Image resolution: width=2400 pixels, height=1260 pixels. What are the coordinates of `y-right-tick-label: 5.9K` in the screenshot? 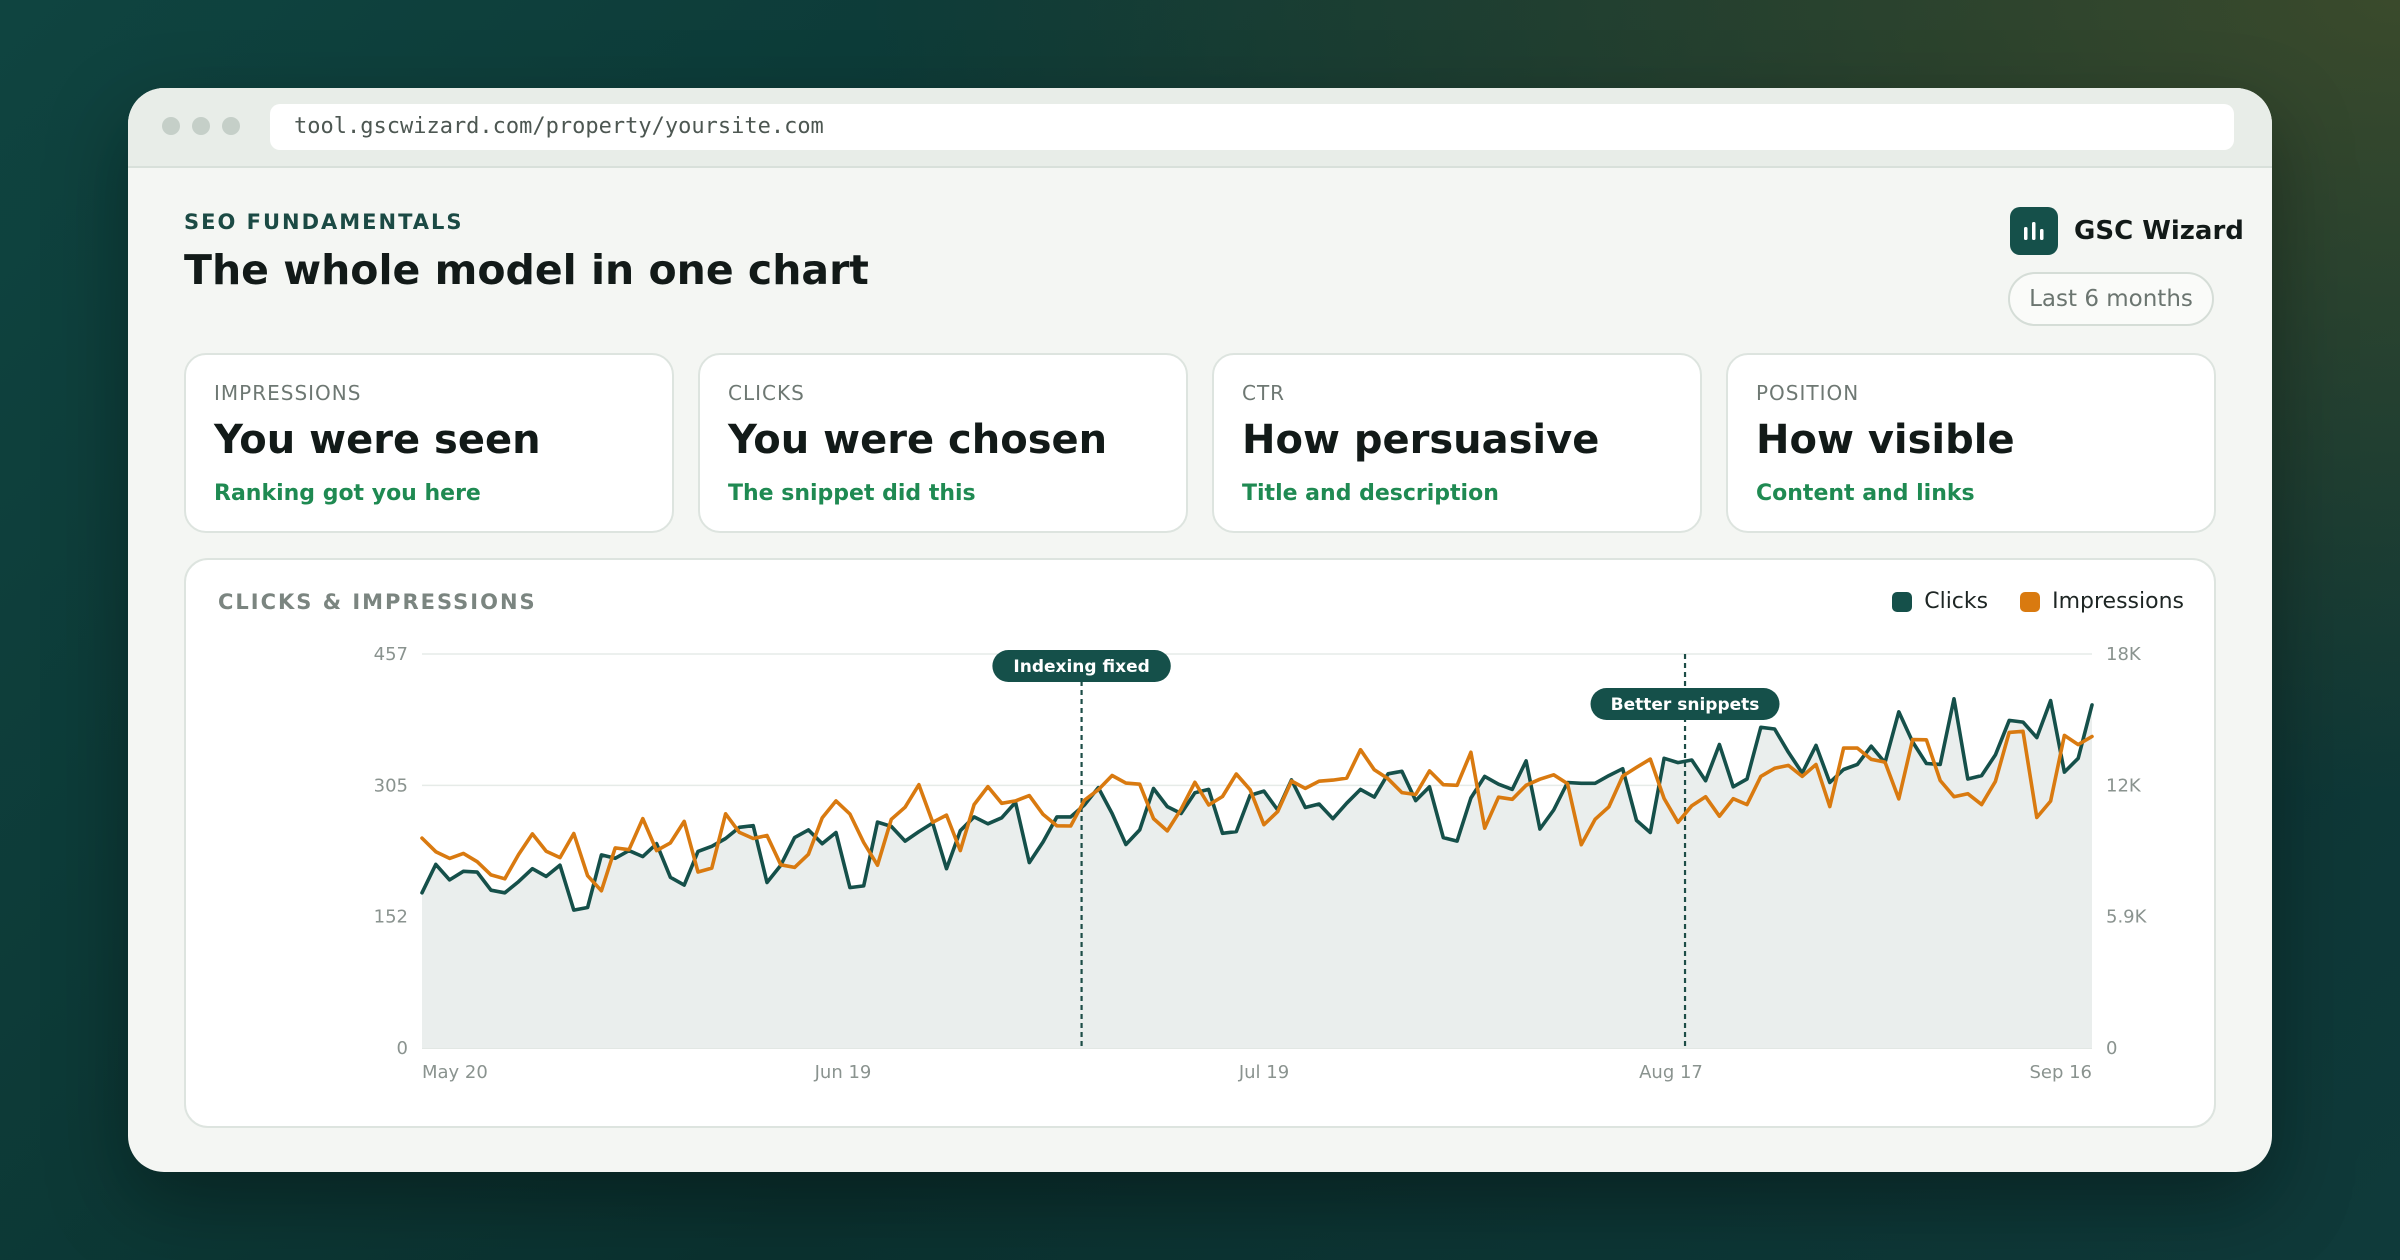 It's located at (2127, 917).